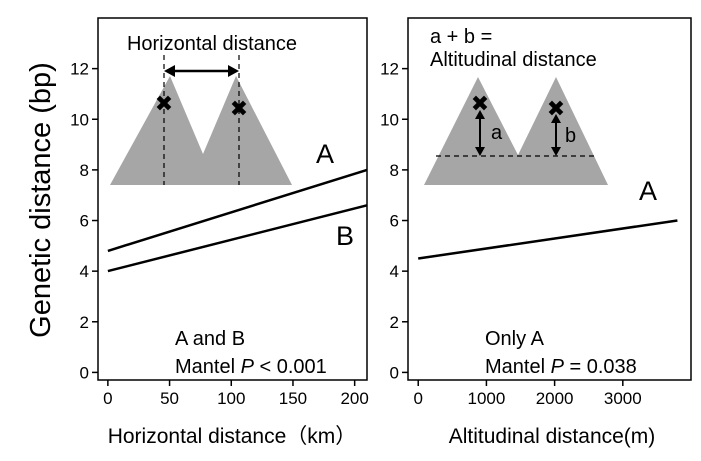 This screenshot has height=461, width=701. I want to click on left-y-ticks: 0 2 4 6 8 10 12, so click(84, 221).